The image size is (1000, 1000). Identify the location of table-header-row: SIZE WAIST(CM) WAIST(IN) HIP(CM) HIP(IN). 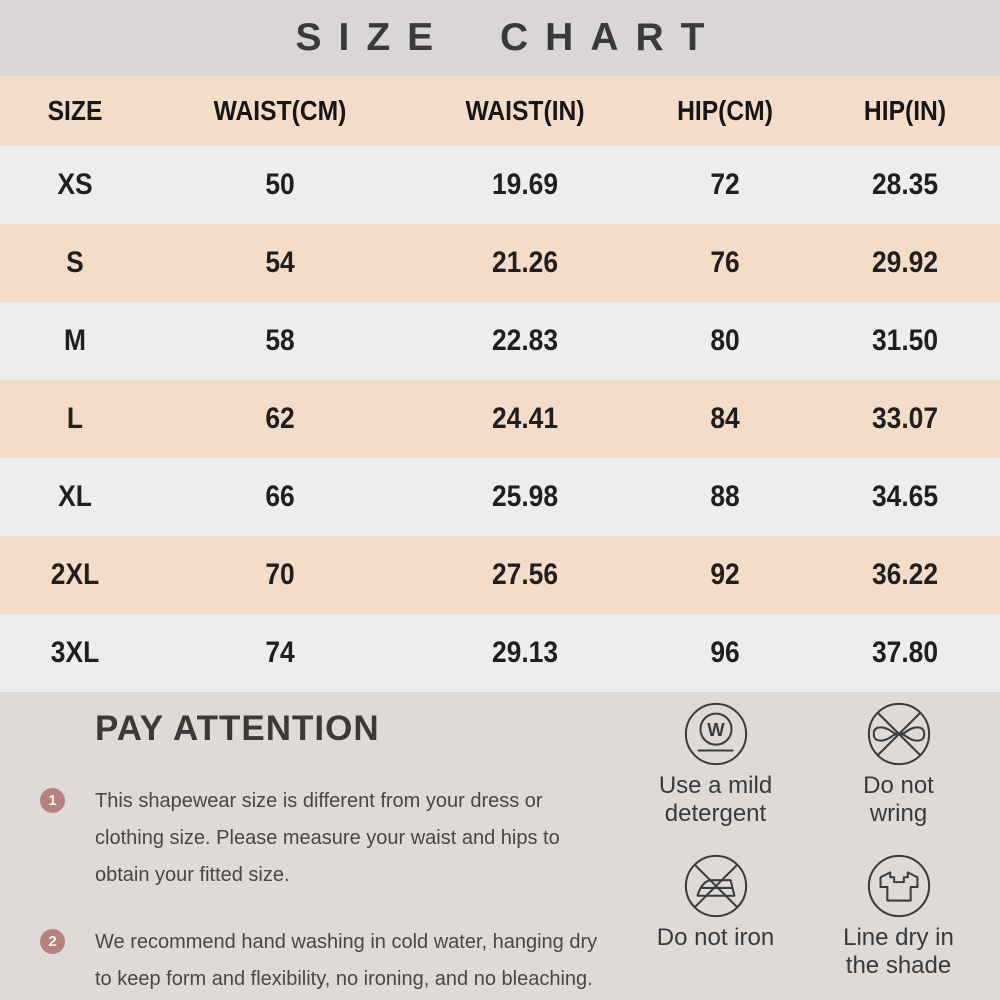
(500, 111).